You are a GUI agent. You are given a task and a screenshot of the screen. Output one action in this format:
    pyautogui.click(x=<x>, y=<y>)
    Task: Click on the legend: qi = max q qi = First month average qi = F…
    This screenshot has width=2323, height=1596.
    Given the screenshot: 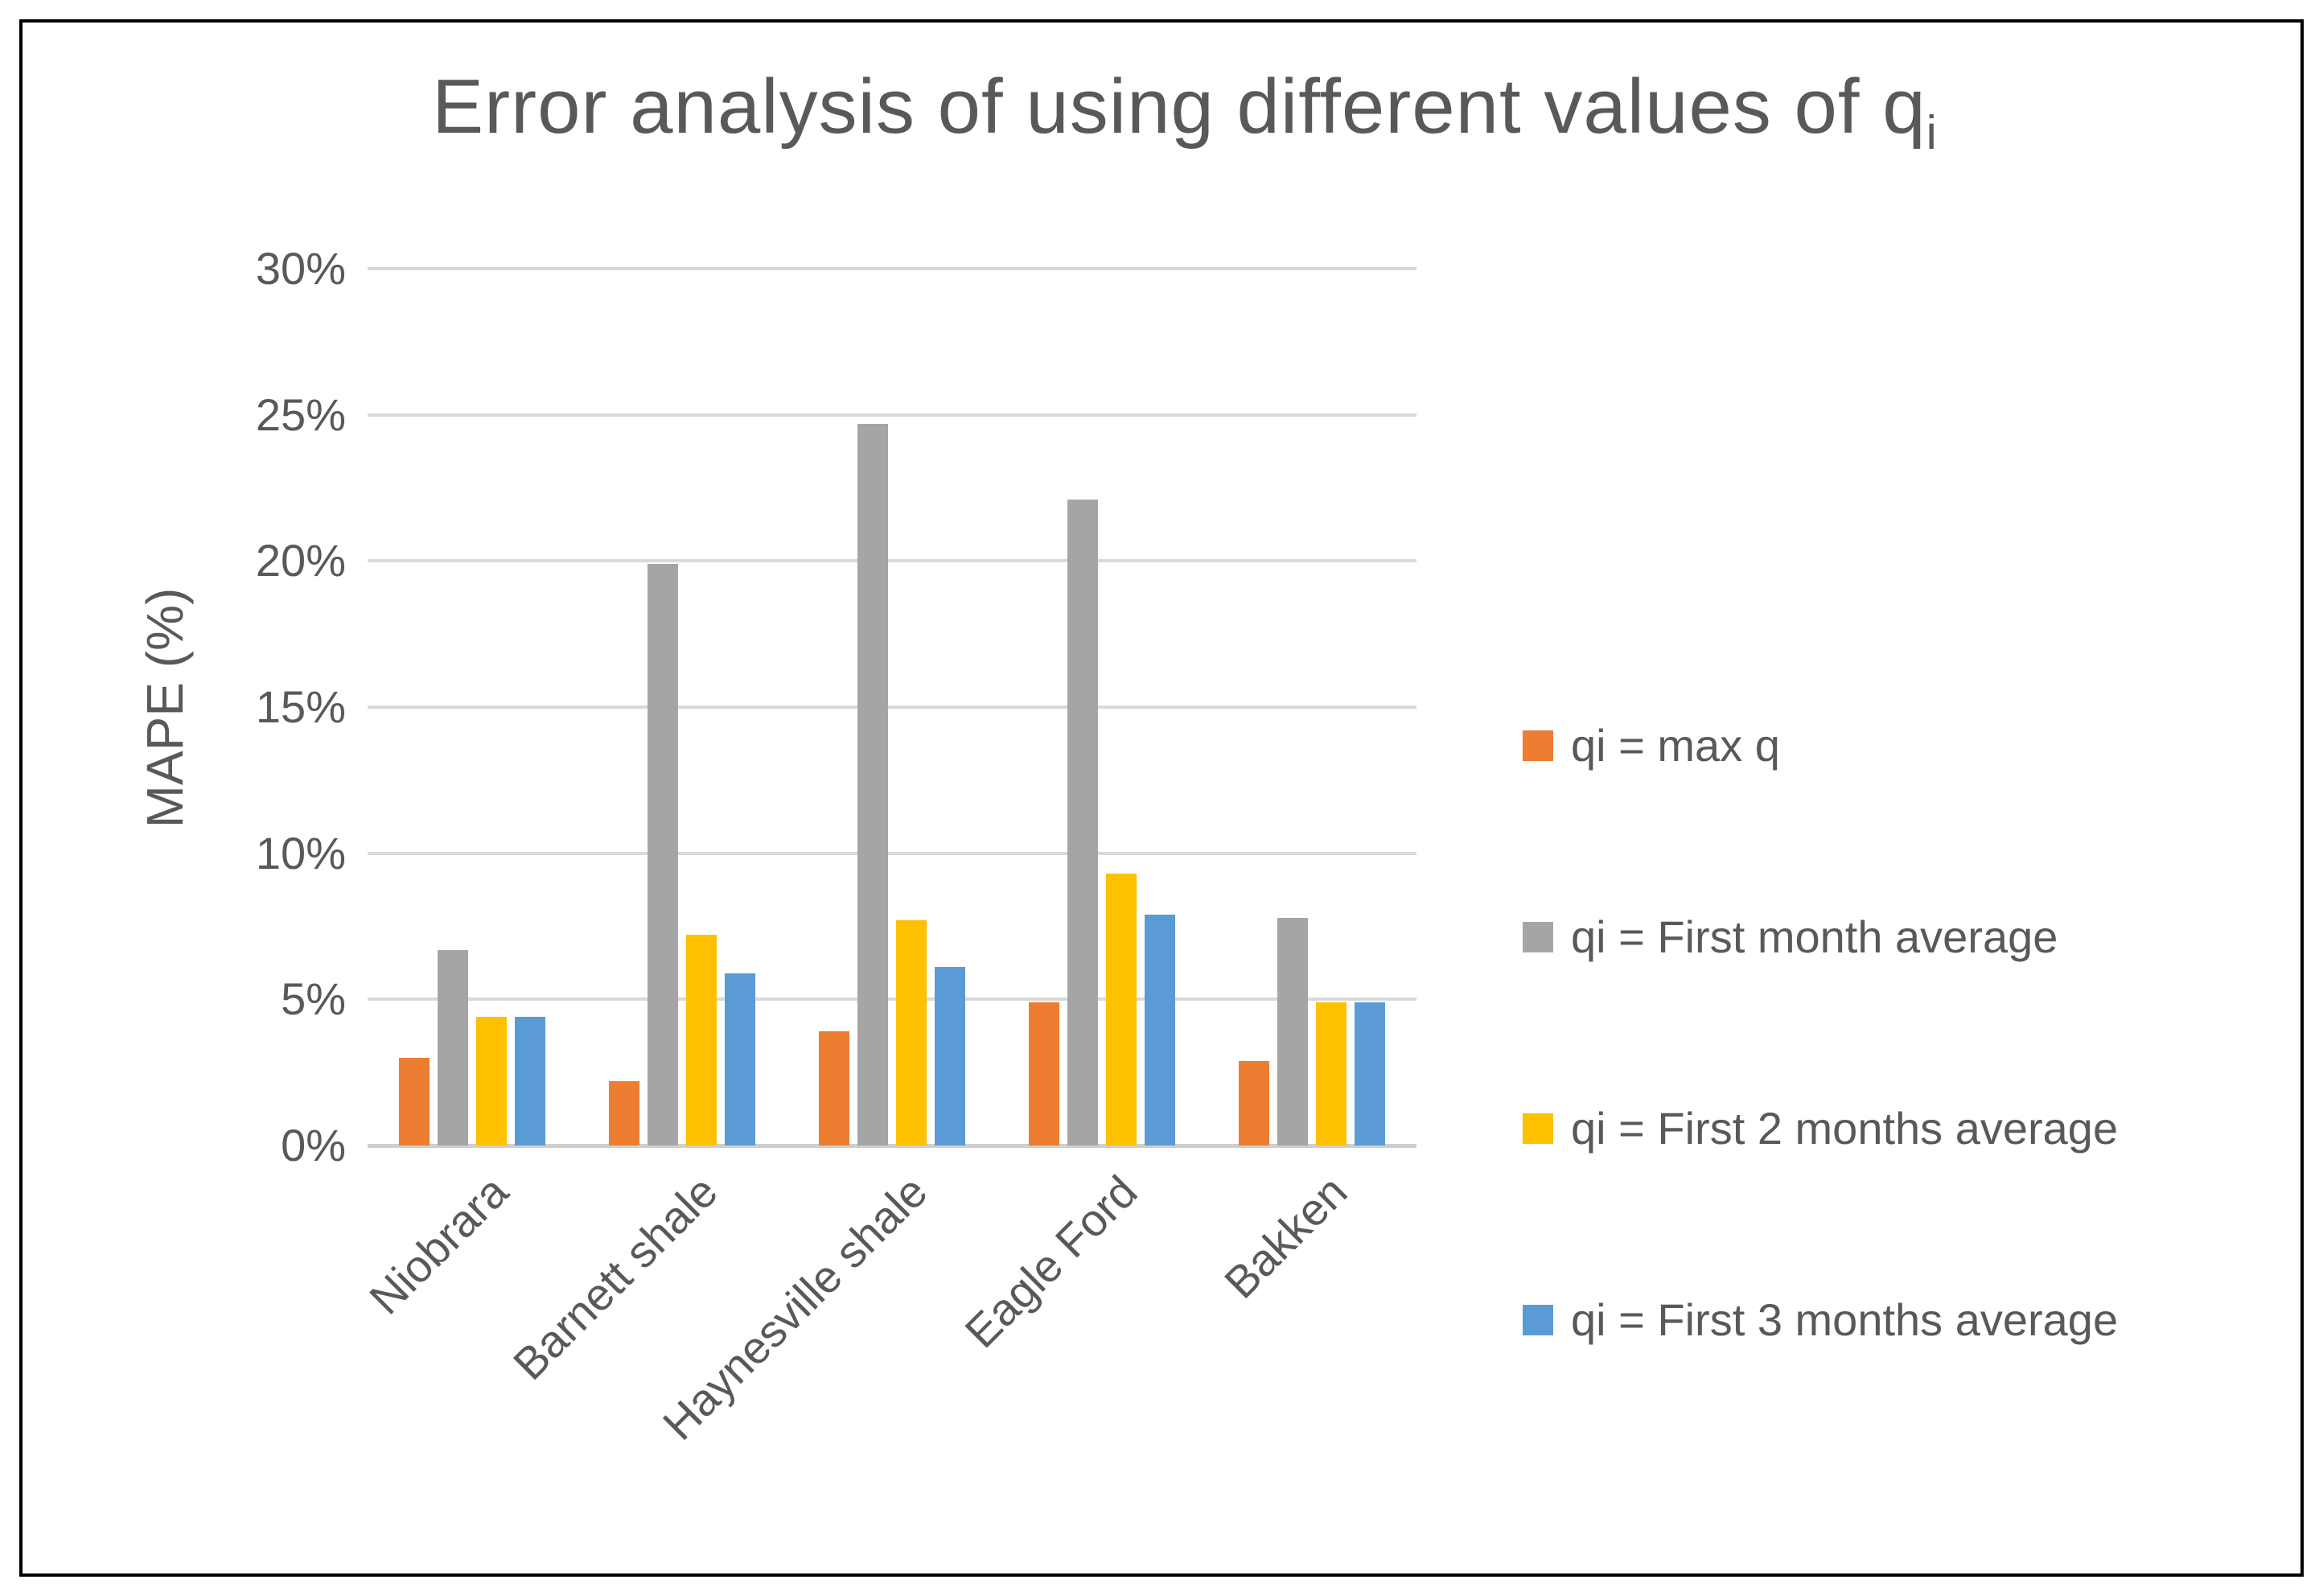 What is the action you would take?
    pyautogui.click(x=1820, y=1106)
    